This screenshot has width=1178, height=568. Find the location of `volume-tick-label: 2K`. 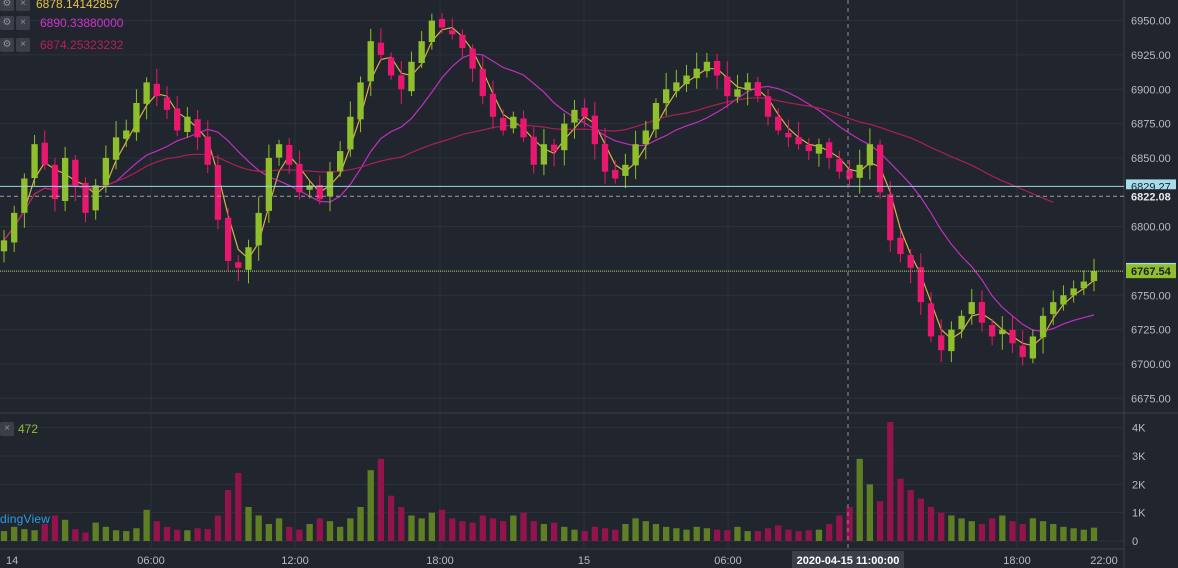

volume-tick-label: 2K is located at coordinates (1139, 485).